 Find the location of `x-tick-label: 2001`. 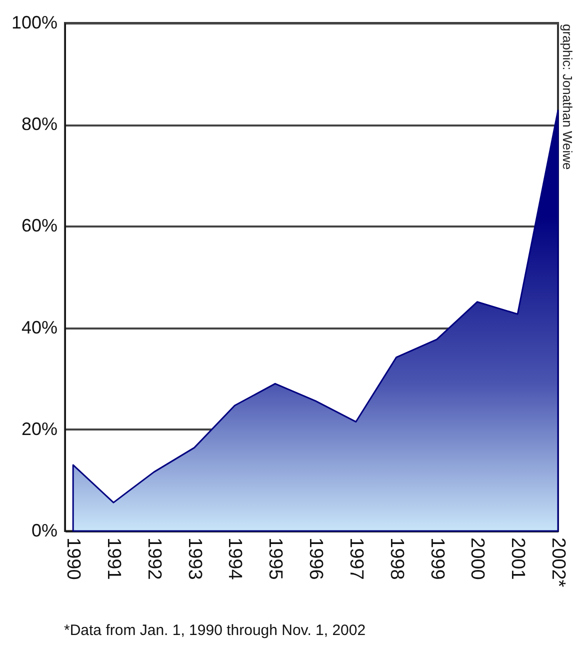

x-tick-label: 2001 is located at coordinates (517, 559).